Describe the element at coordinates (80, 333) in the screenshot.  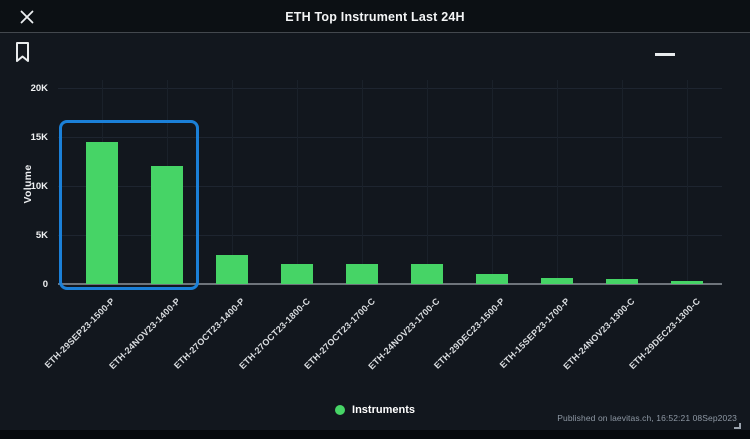
I see `x-axis-label: ETH-29SEP23-1500-P` at that location.